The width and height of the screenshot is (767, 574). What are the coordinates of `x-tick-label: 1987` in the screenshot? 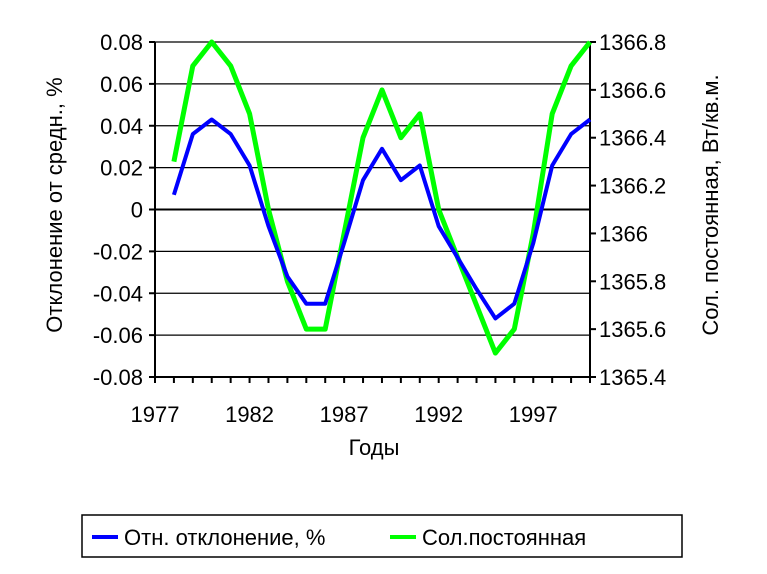 It's located at (344, 414).